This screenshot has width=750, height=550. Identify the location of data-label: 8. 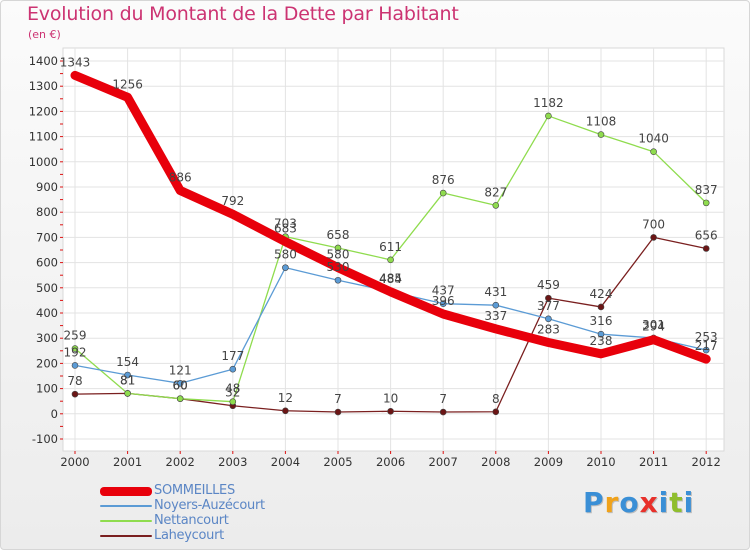
(496, 399).